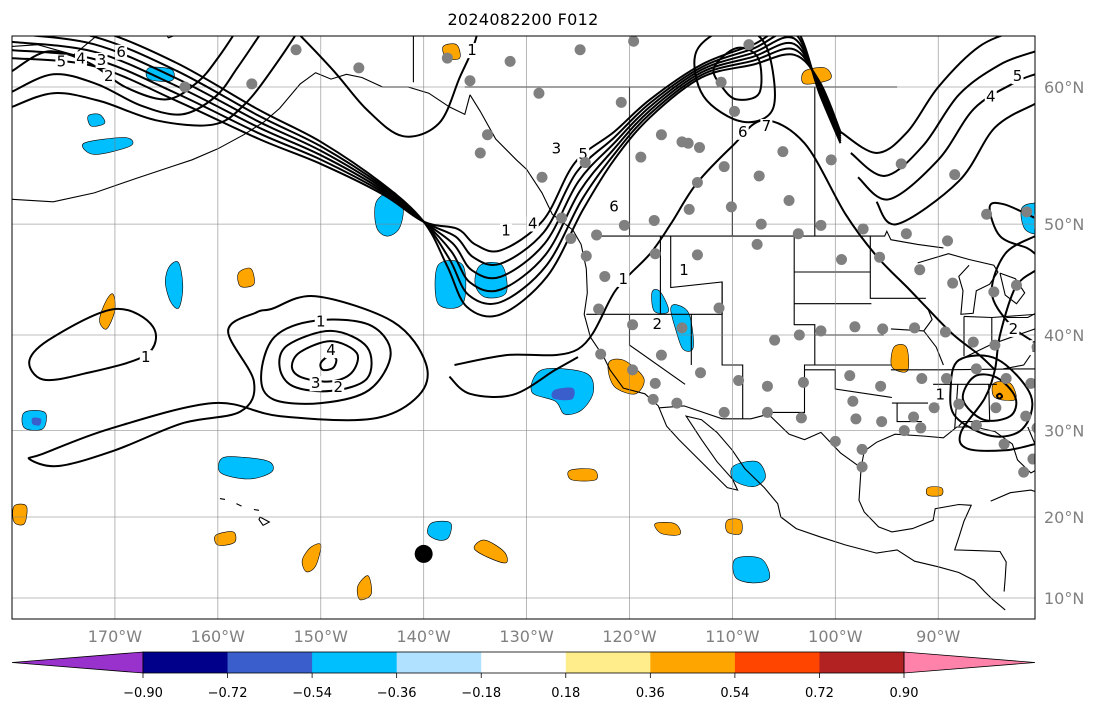 The image size is (1105, 712). I want to click on lat-tick-label: 30°N, so click(1064, 431).